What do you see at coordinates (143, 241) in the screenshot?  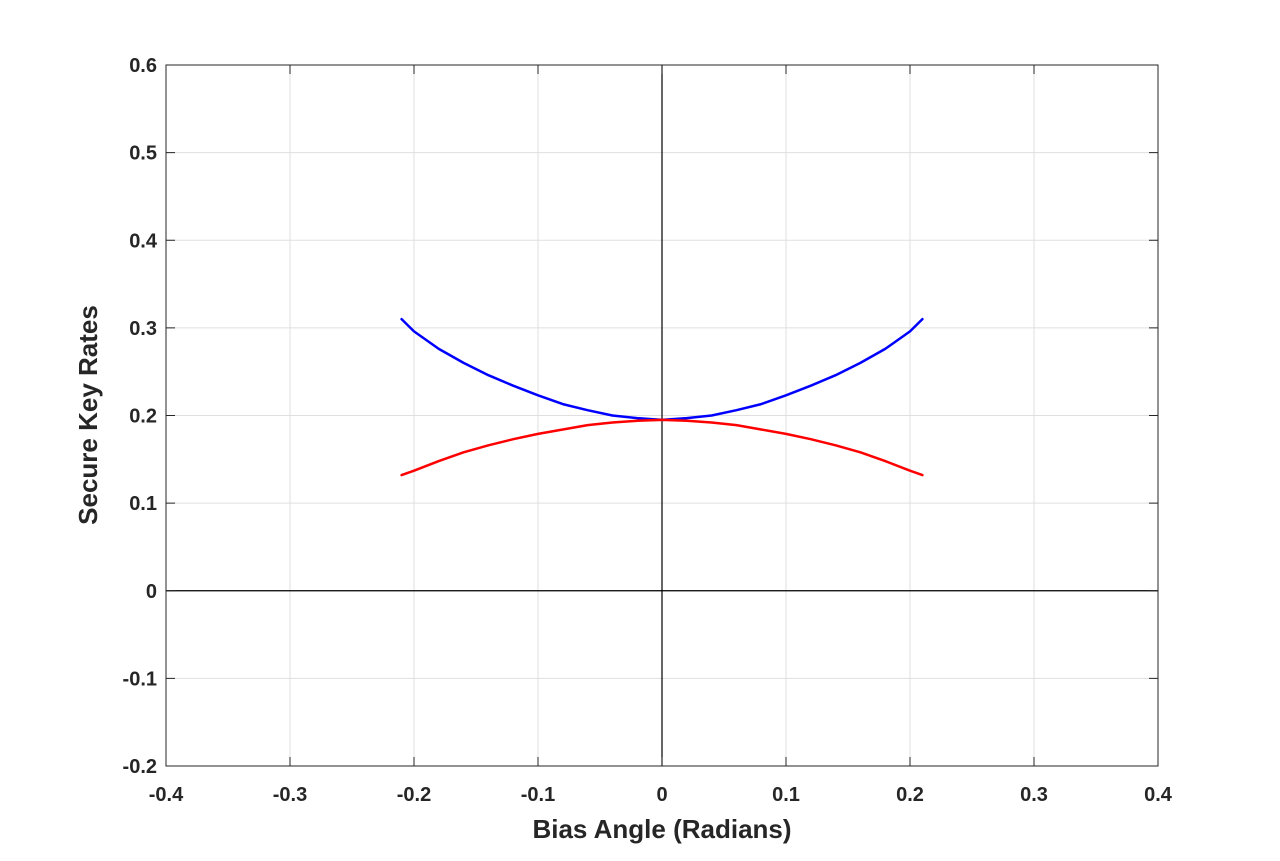 I see `y-tick-label: 0.4` at bounding box center [143, 241].